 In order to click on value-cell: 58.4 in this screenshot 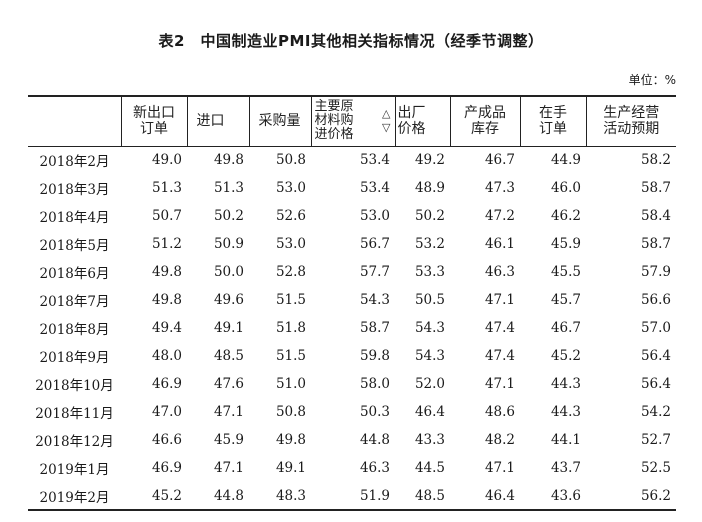, I will do `click(655, 216)`.